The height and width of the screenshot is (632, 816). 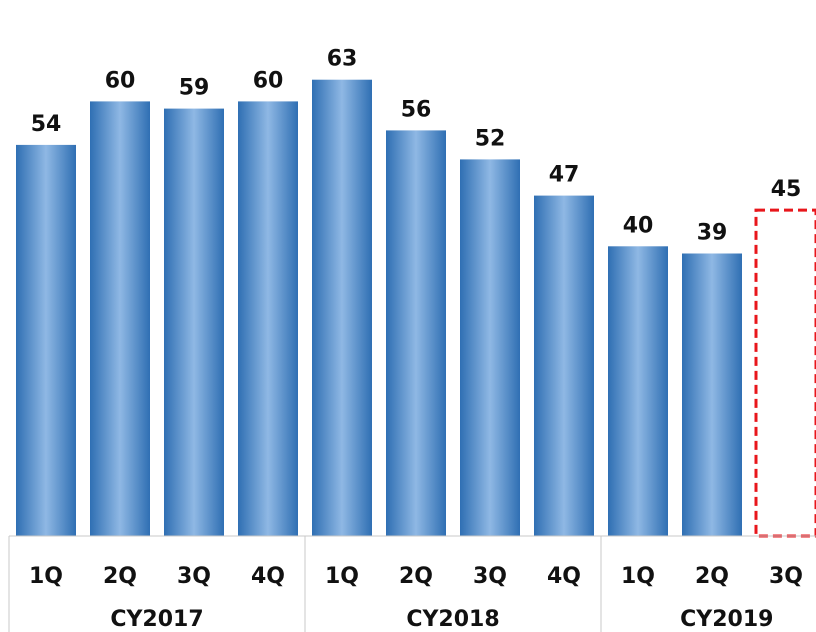 What do you see at coordinates (416, 109) in the screenshot?
I see `value-label-5: 56` at bounding box center [416, 109].